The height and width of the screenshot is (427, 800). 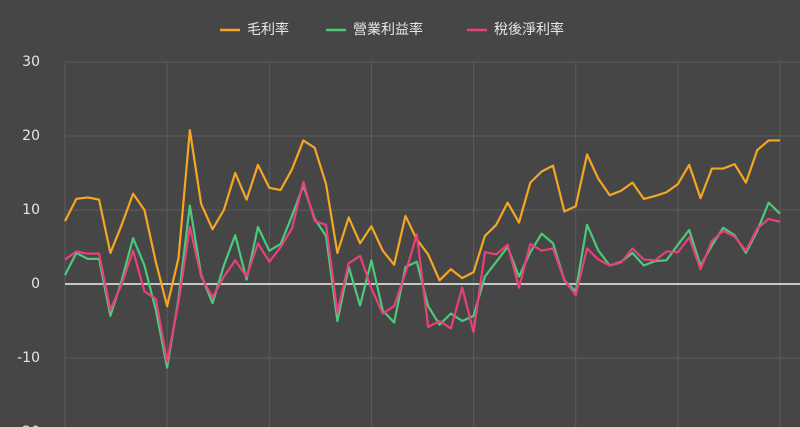 I want to click on legend-label: 稅後淨利率, so click(x=529, y=29).